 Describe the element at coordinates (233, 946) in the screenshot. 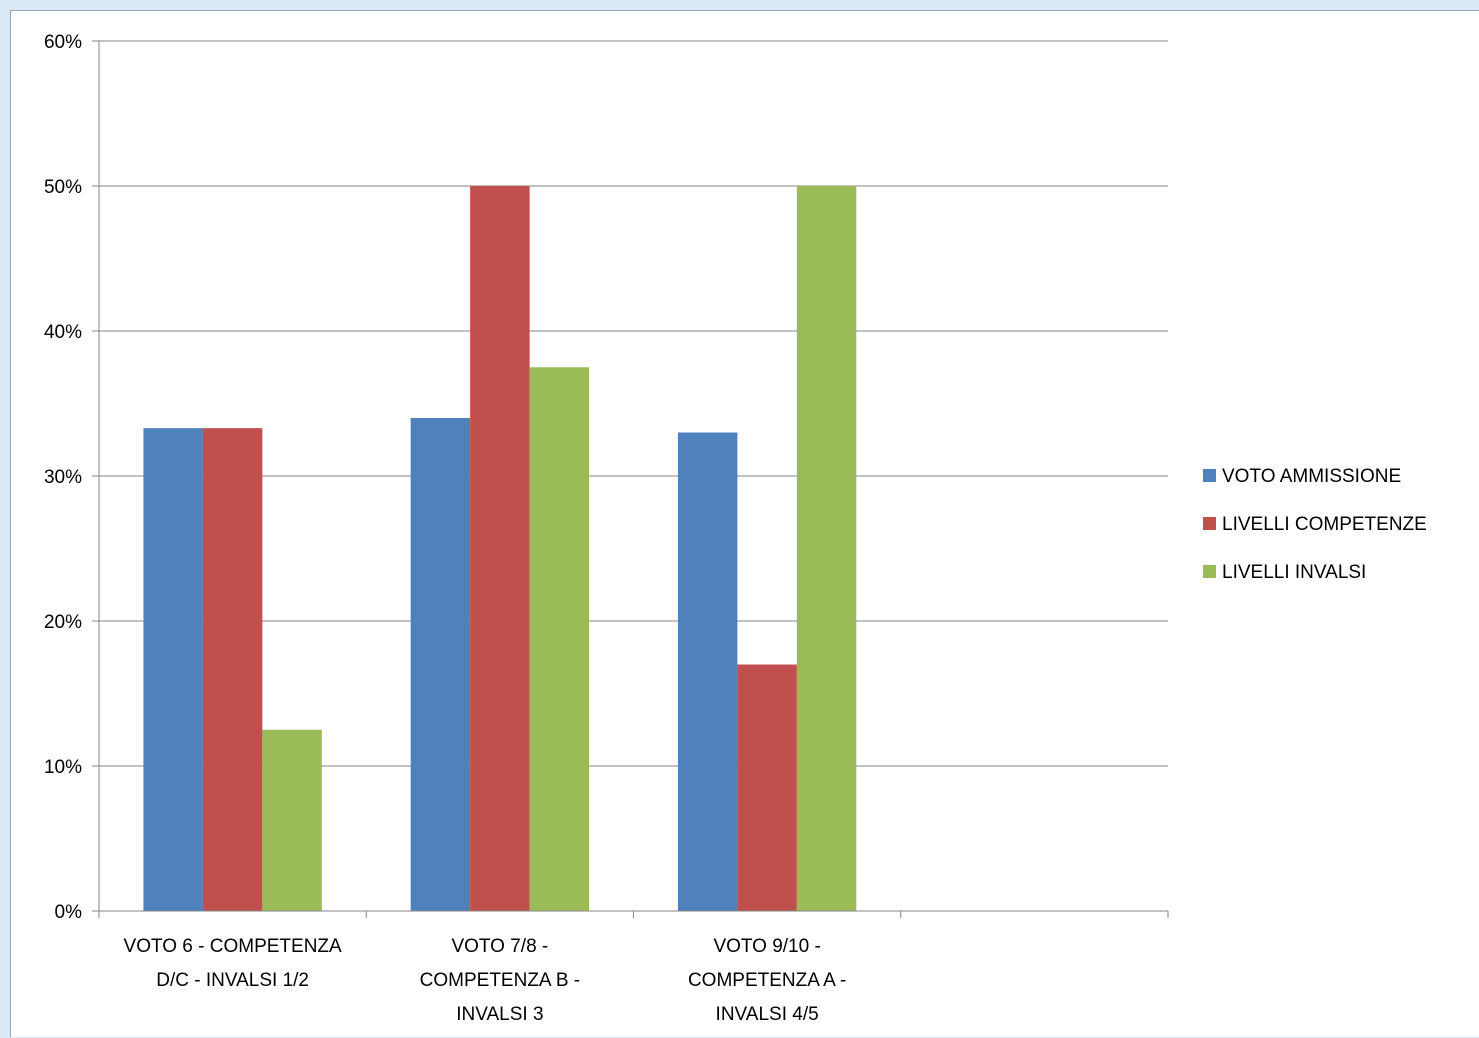

I see `x-category-label: VOTO 6 - COMPETENZA` at that location.